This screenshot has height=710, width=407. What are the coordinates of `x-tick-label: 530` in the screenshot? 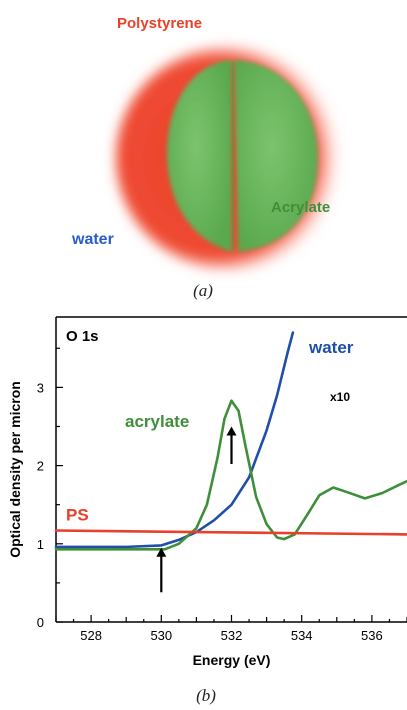 It's located at (161, 635).